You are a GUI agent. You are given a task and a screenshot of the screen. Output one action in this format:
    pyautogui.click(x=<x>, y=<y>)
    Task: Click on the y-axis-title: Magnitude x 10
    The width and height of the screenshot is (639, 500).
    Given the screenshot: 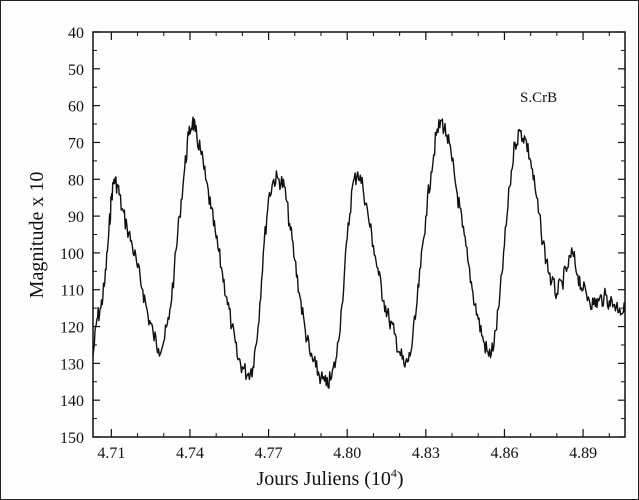 What is the action you would take?
    pyautogui.click(x=37, y=235)
    